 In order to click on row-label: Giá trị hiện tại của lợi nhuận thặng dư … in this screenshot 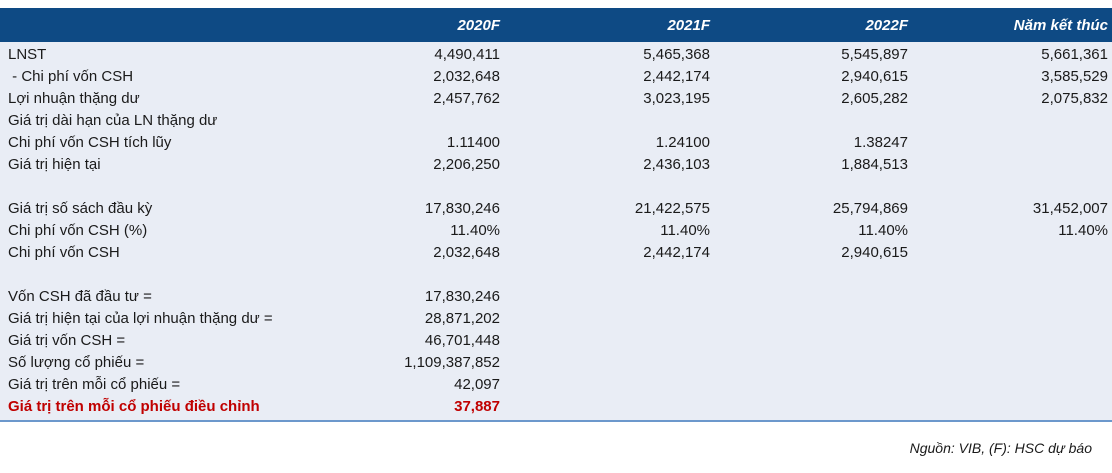, I will do `click(140, 318)`.